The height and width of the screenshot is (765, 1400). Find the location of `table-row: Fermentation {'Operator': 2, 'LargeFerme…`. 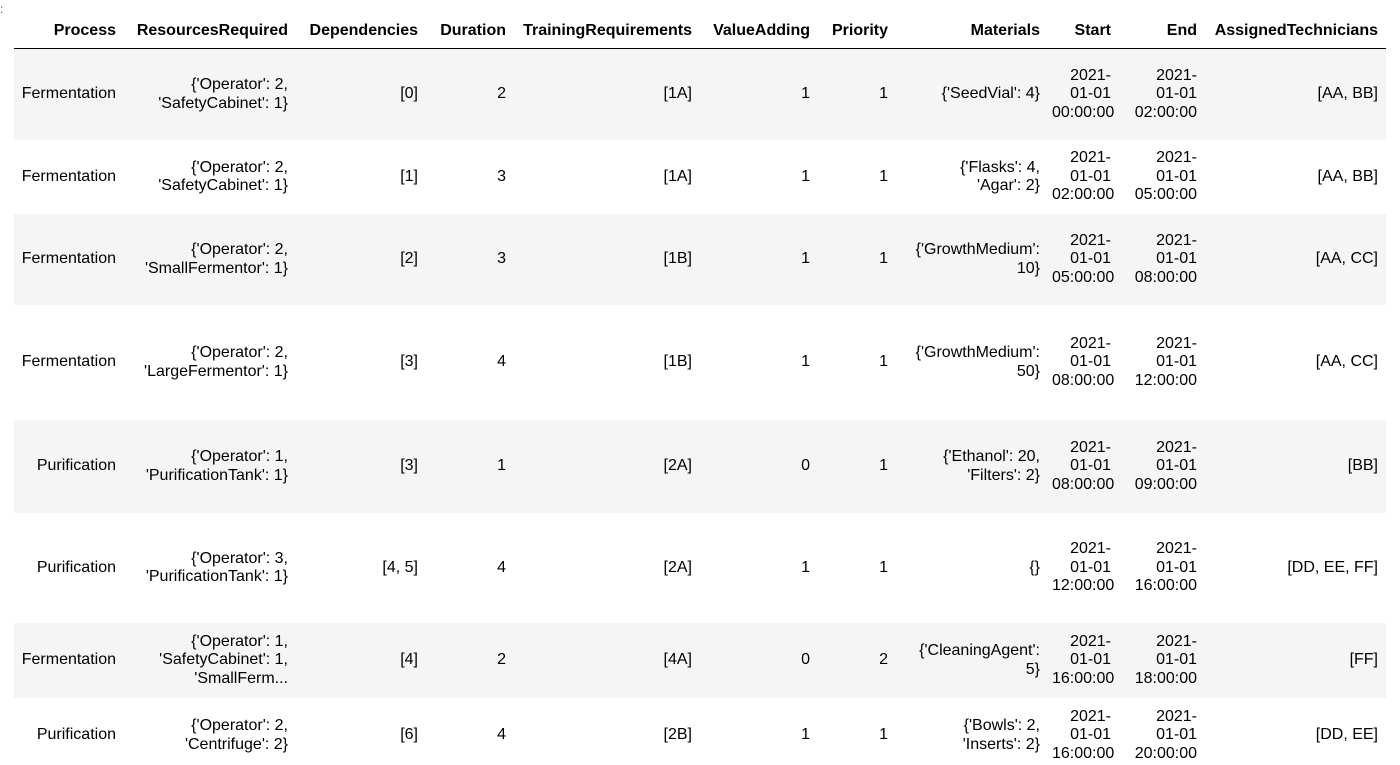

table-row: Fermentation {'Operator': 2, 'LargeFerme… is located at coordinates (700, 362).